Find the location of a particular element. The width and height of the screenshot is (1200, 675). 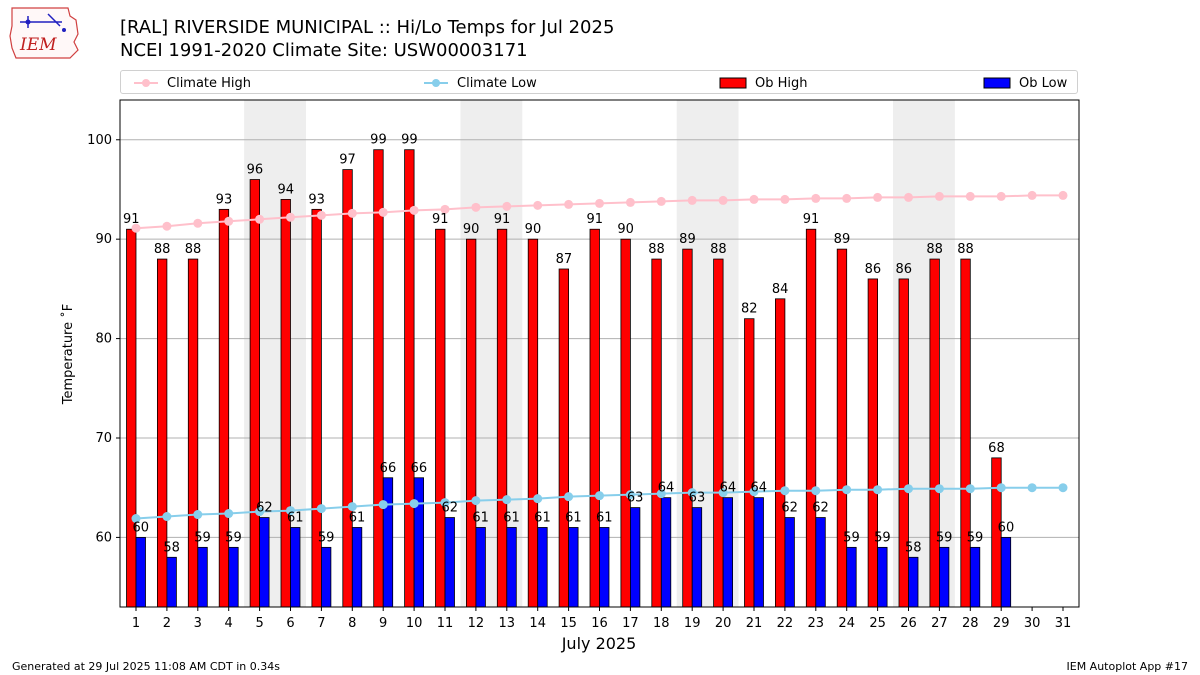

label-ob-high: 88 is located at coordinates (656, 249).